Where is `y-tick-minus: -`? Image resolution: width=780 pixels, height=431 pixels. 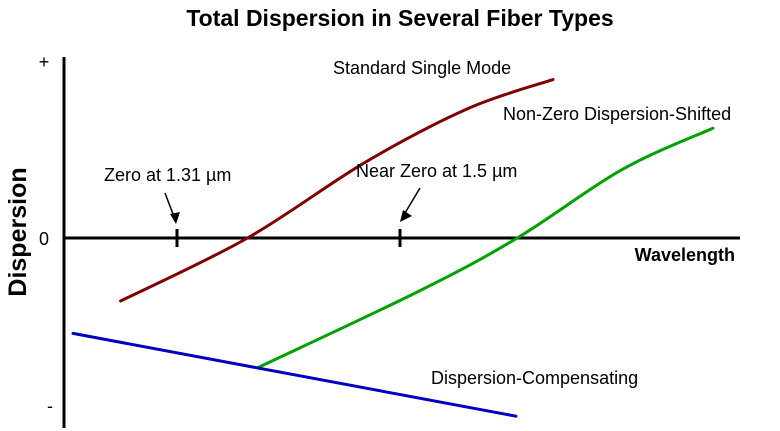 y-tick-minus: - is located at coordinates (50, 406).